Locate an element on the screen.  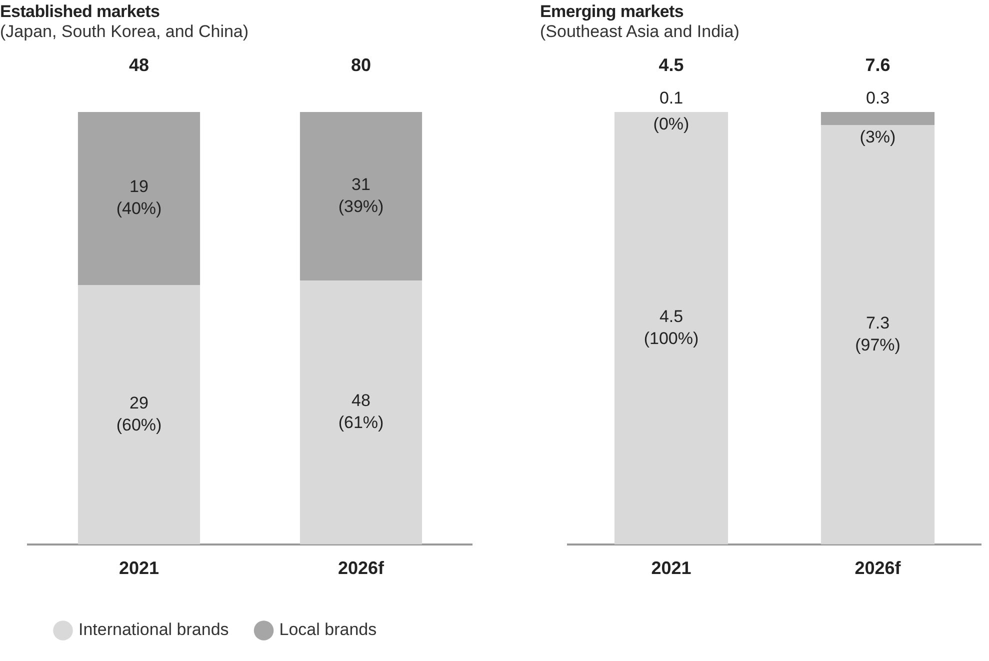
chart-title: Emerging markets is located at coordinates (612, 12).